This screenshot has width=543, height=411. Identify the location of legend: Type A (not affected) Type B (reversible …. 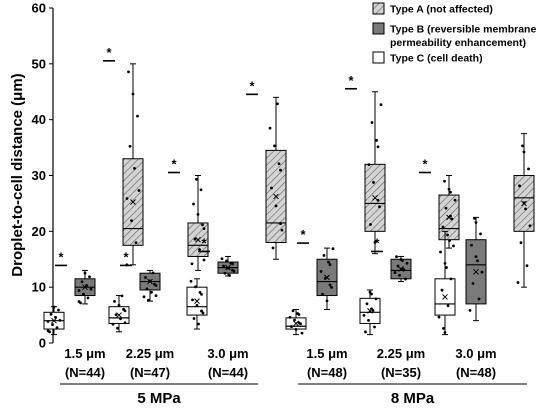
(454, 33).